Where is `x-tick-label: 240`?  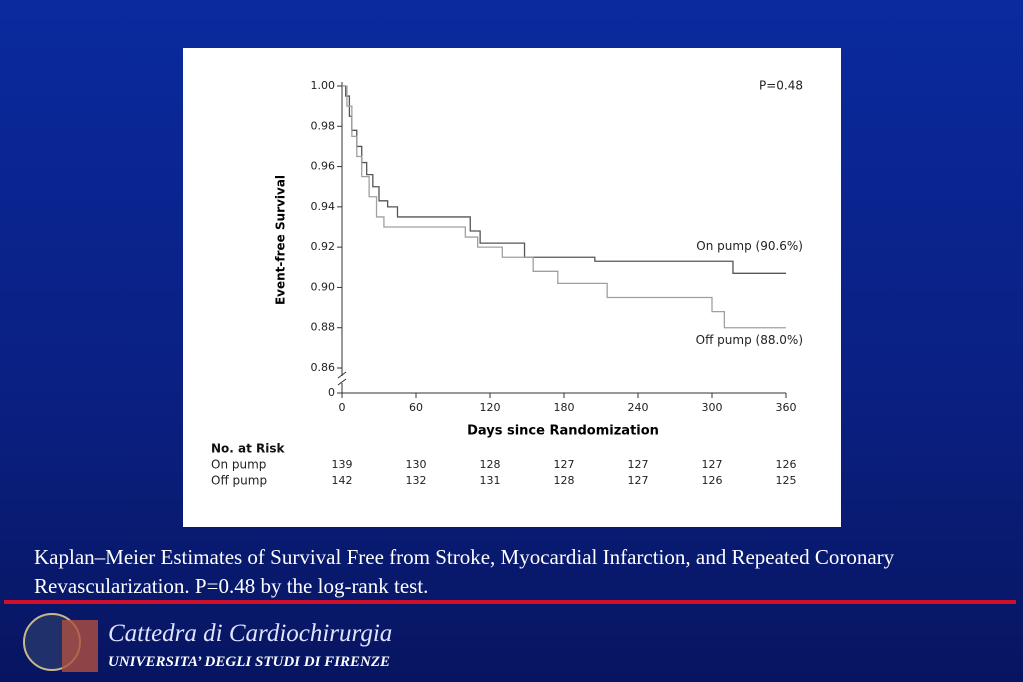
x-tick-label: 240 is located at coordinates (638, 407).